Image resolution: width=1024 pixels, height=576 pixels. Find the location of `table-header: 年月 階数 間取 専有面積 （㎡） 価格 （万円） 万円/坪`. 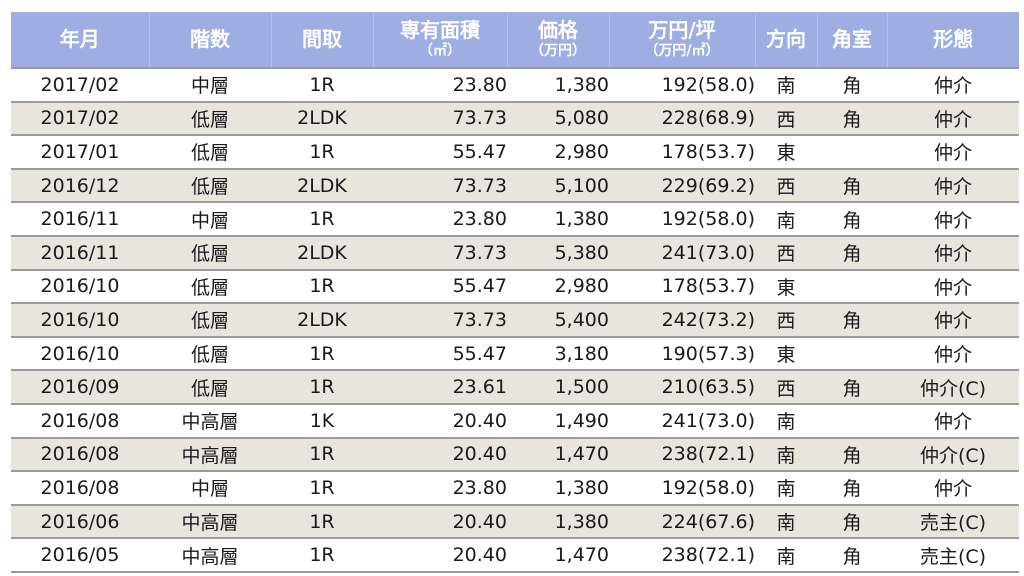

table-header: 年月 階数 間取 専有面積 （㎡） 価格 （万円） 万円/坪 is located at coordinates (515, 40).